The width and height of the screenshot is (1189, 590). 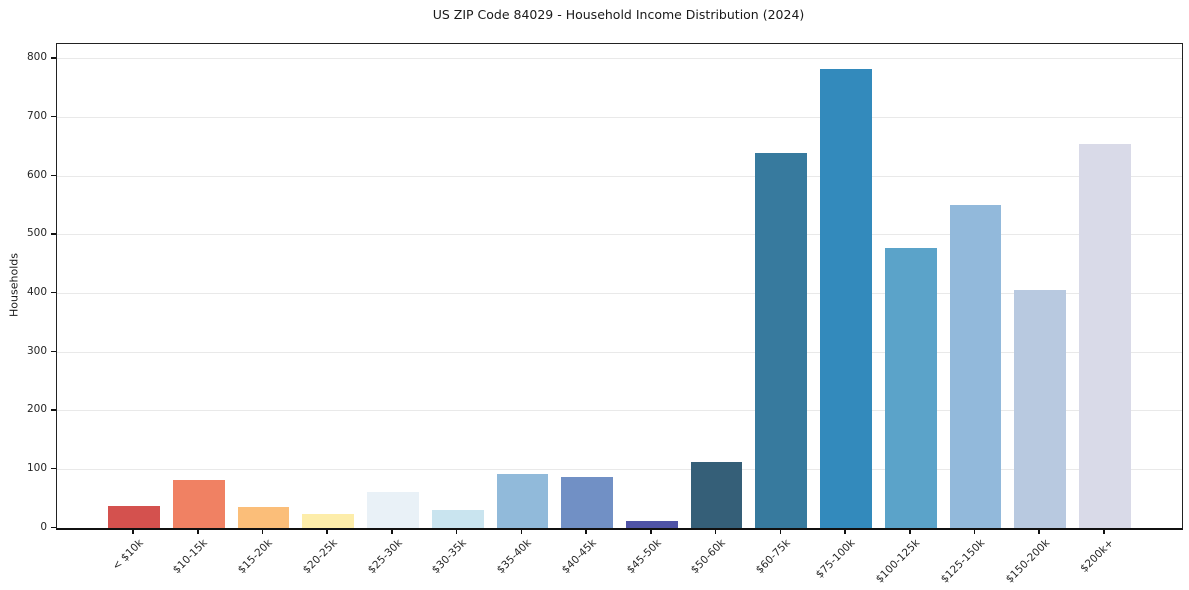 I want to click on x-tick-label: $125-150k, so click(x=963, y=561).